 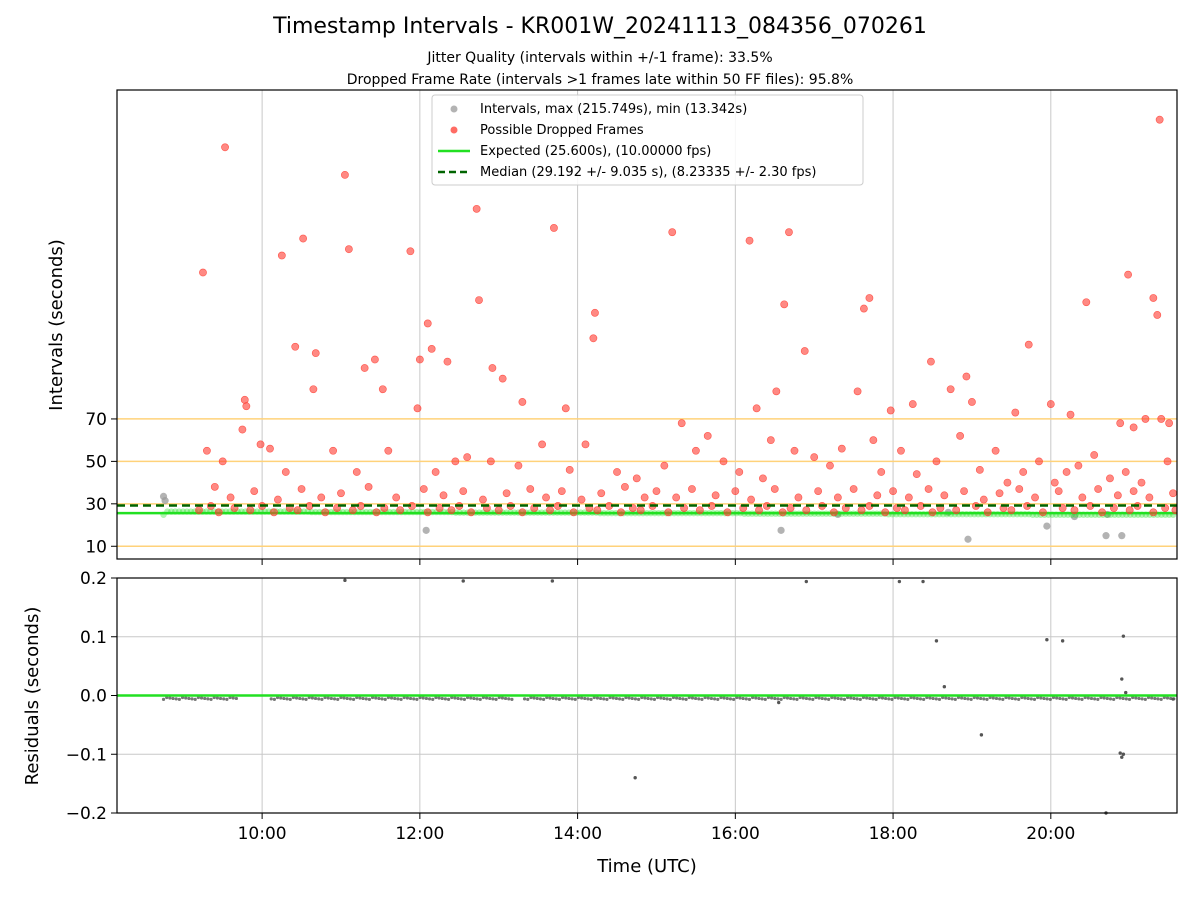 What do you see at coordinates (96, 505) in the screenshot?
I see `intervals-y-tick-label-1: 30` at bounding box center [96, 505].